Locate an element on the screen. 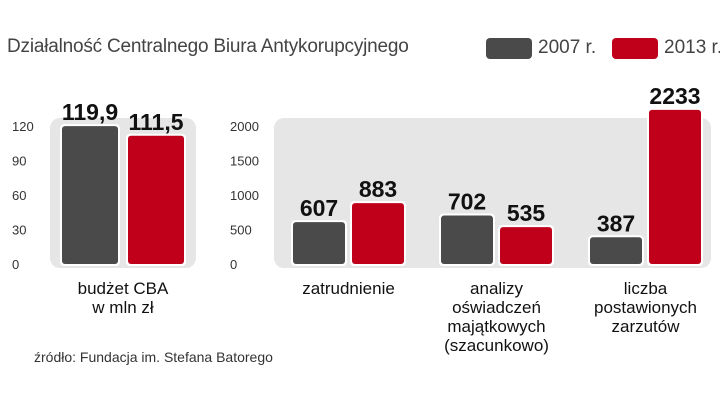 The image size is (720, 405). category-label: (szacunkowo) is located at coordinates (496, 345).